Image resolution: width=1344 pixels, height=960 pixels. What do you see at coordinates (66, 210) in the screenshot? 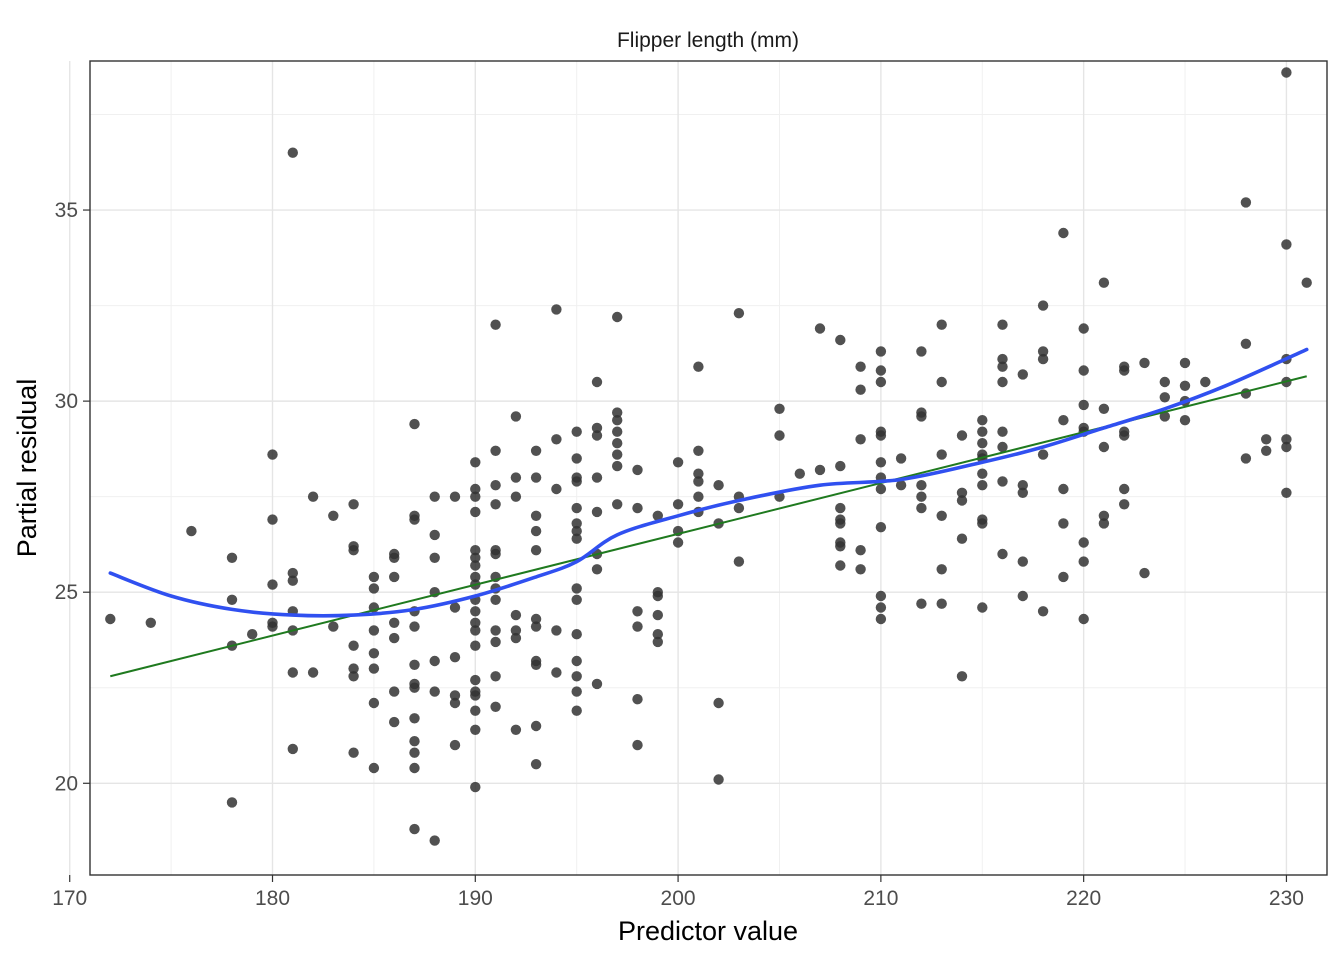
I see `y-tick-label: 35` at bounding box center [66, 210].